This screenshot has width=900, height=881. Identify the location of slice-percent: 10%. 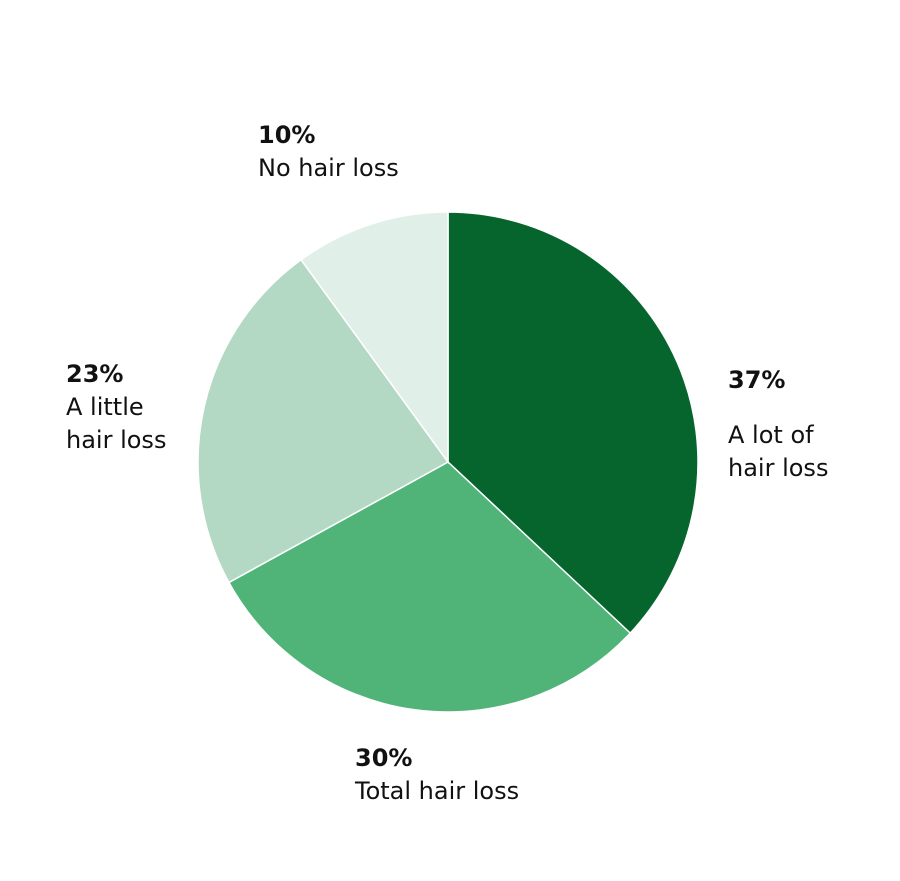
(287, 135).